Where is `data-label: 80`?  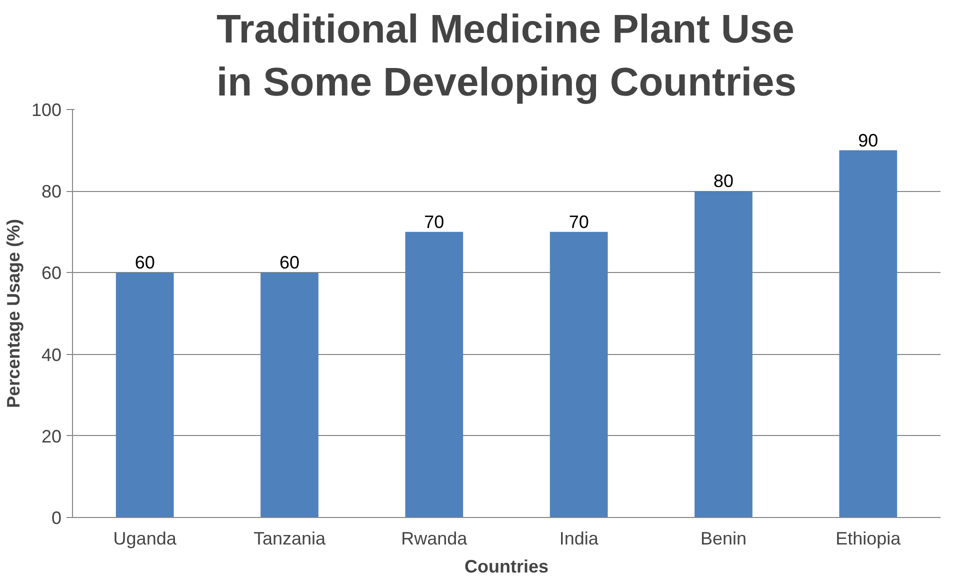 data-label: 80 is located at coordinates (723, 181).